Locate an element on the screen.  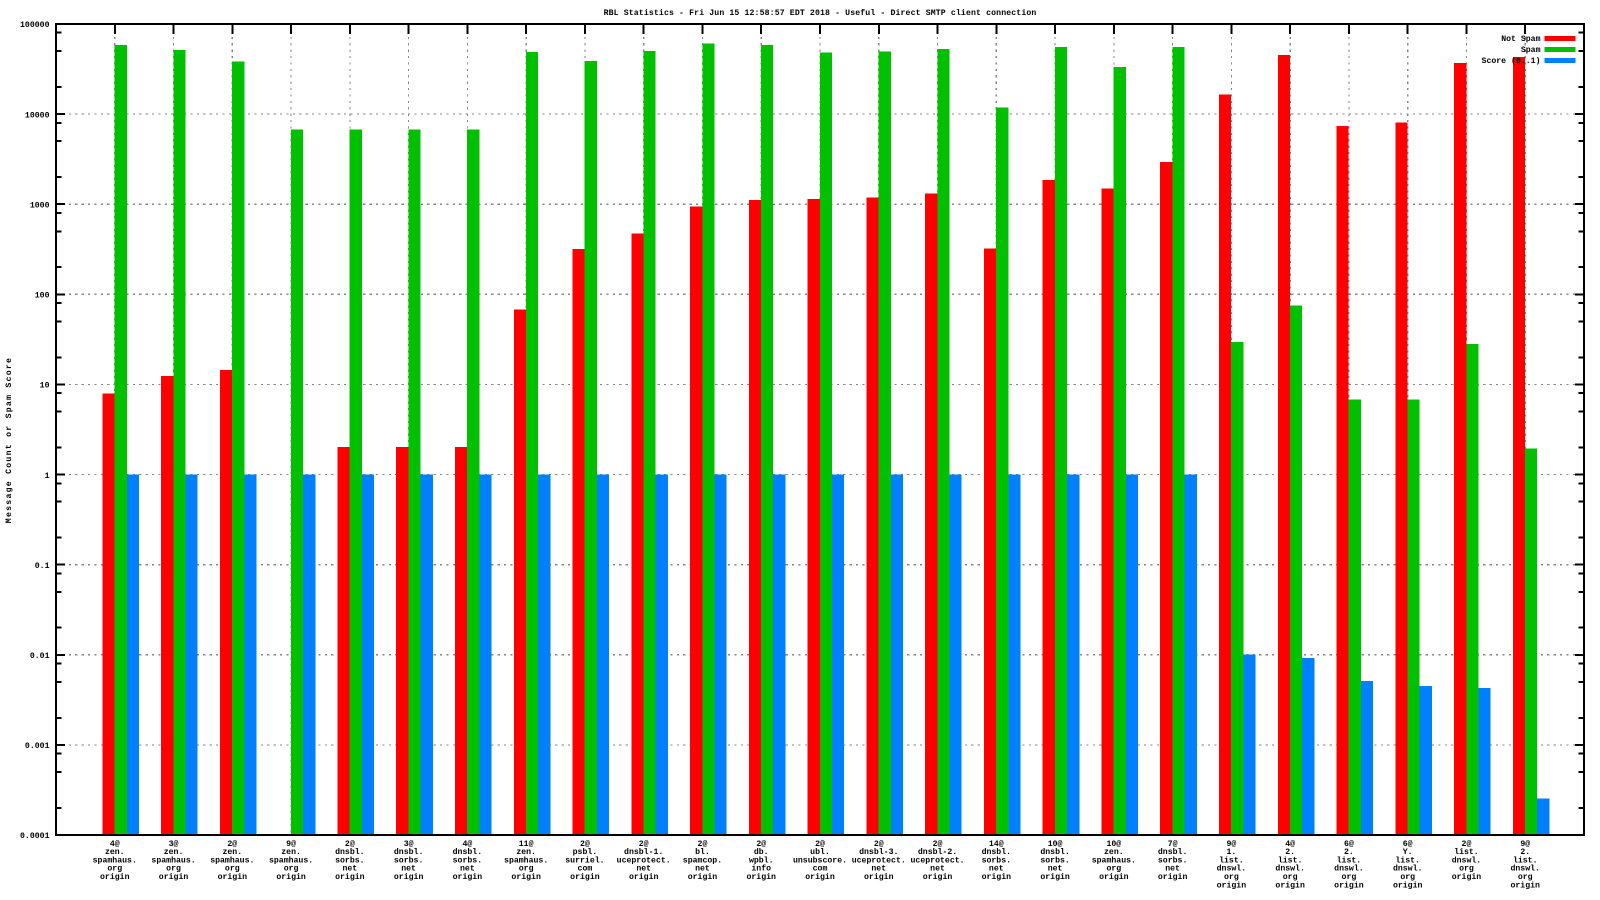
svg-text: Message Count or Spam Score is located at coordinates (9, 440).